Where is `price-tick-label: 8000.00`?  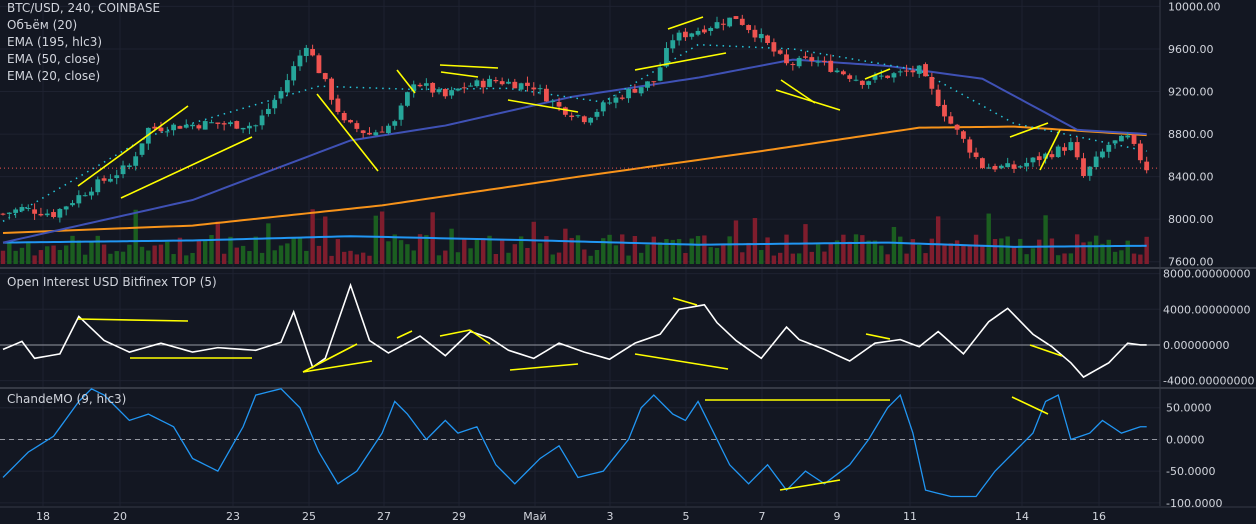 price-tick-label: 8000.00 is located at coordinates (1191, 219).